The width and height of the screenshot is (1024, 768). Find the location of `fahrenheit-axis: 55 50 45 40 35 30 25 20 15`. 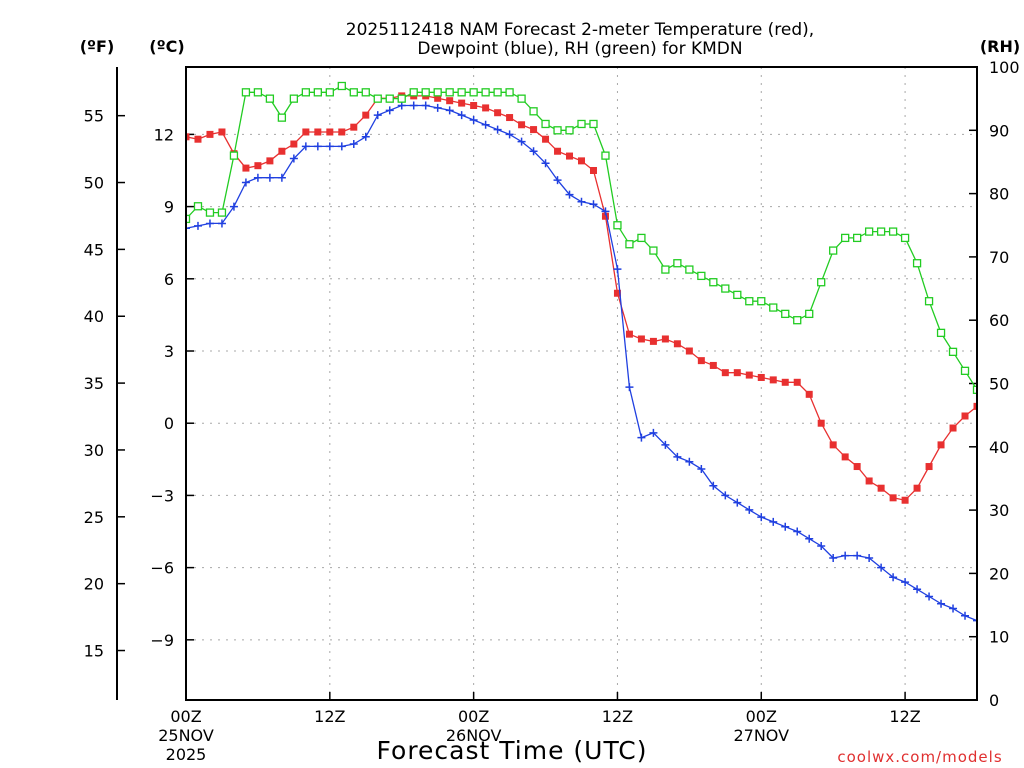

fahrenheit-axis: 55 50 45 40 35 30 25 20 15 is located at coordinates (104, 384).